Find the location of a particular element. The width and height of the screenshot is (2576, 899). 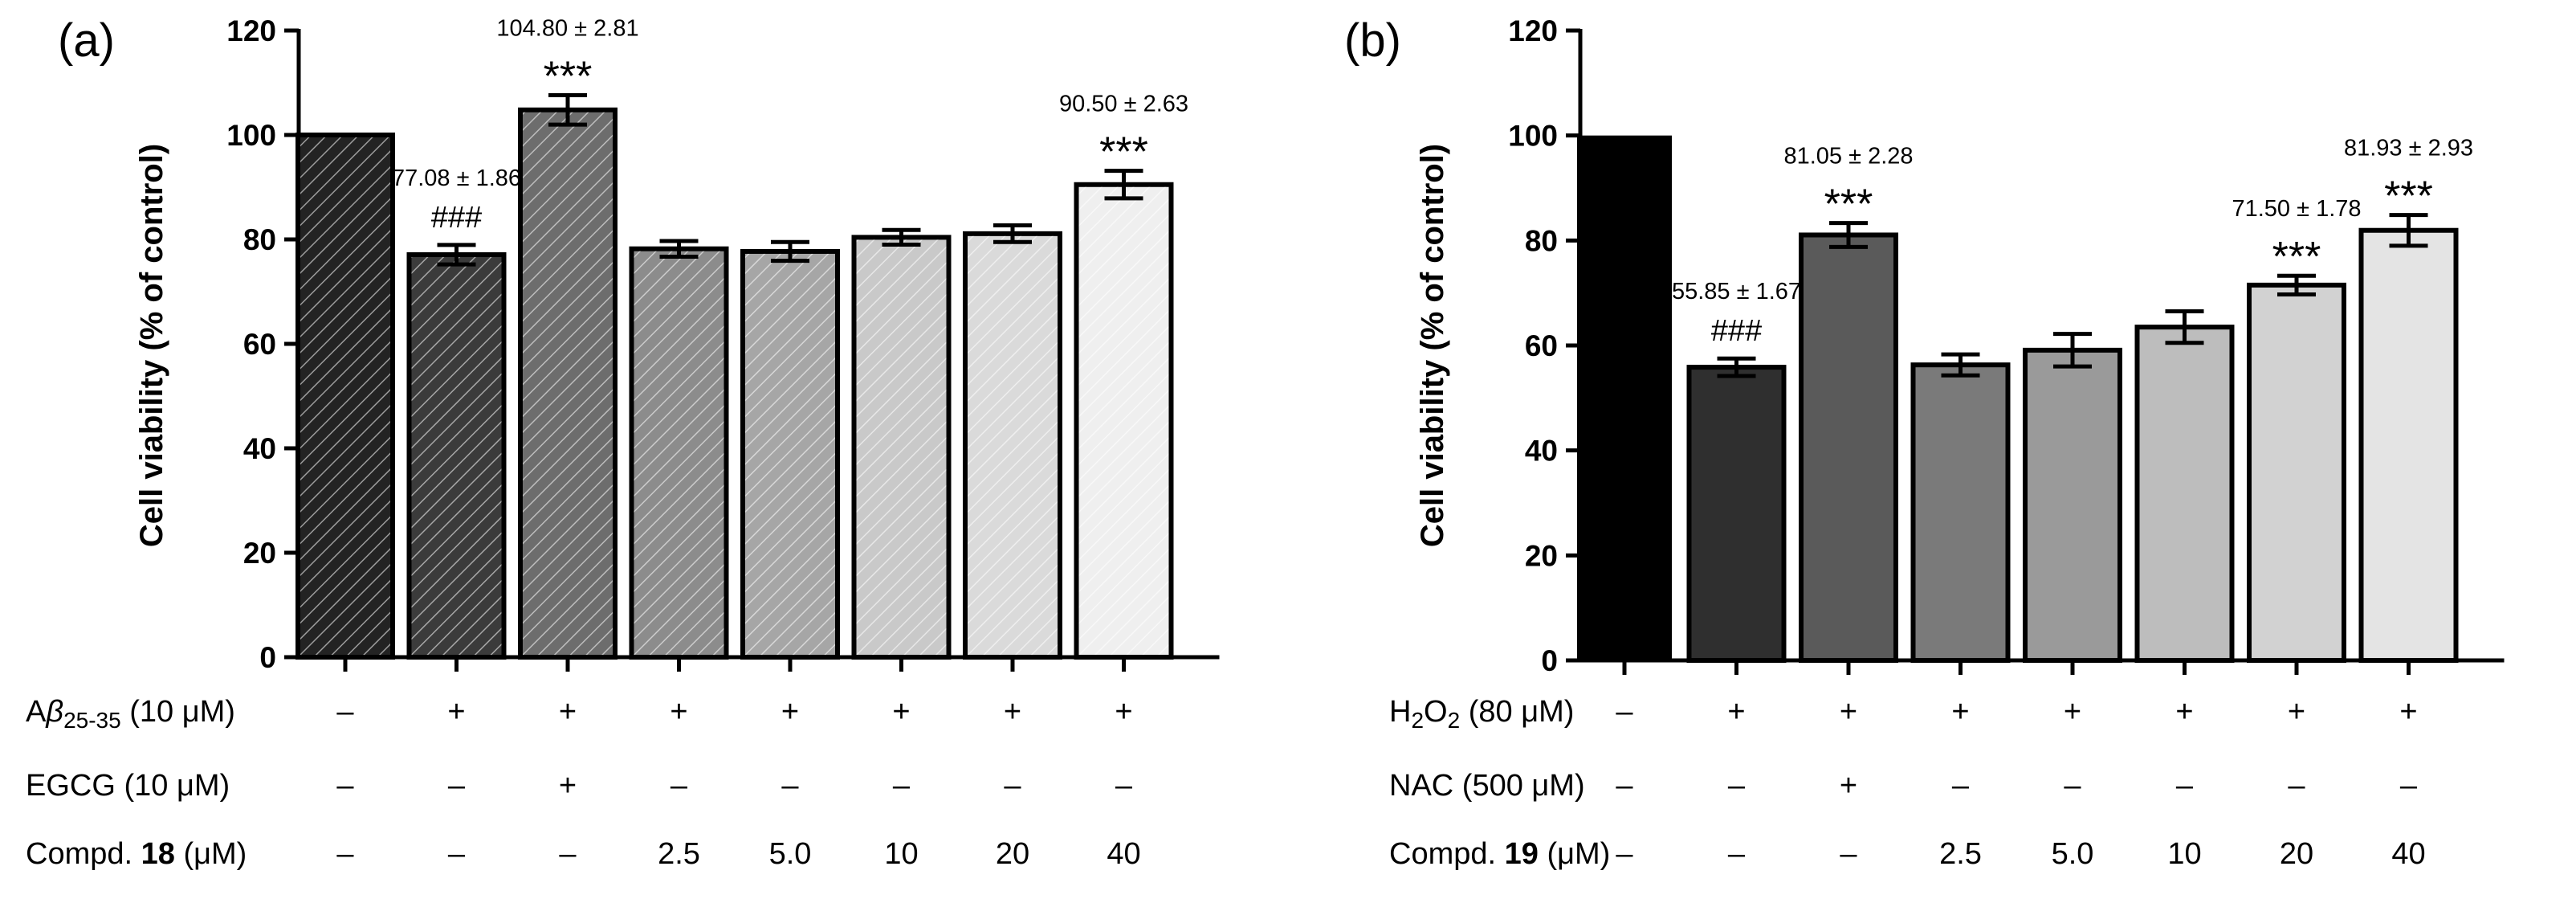

label-text: (μM) is located at coordinates (1574, 854).